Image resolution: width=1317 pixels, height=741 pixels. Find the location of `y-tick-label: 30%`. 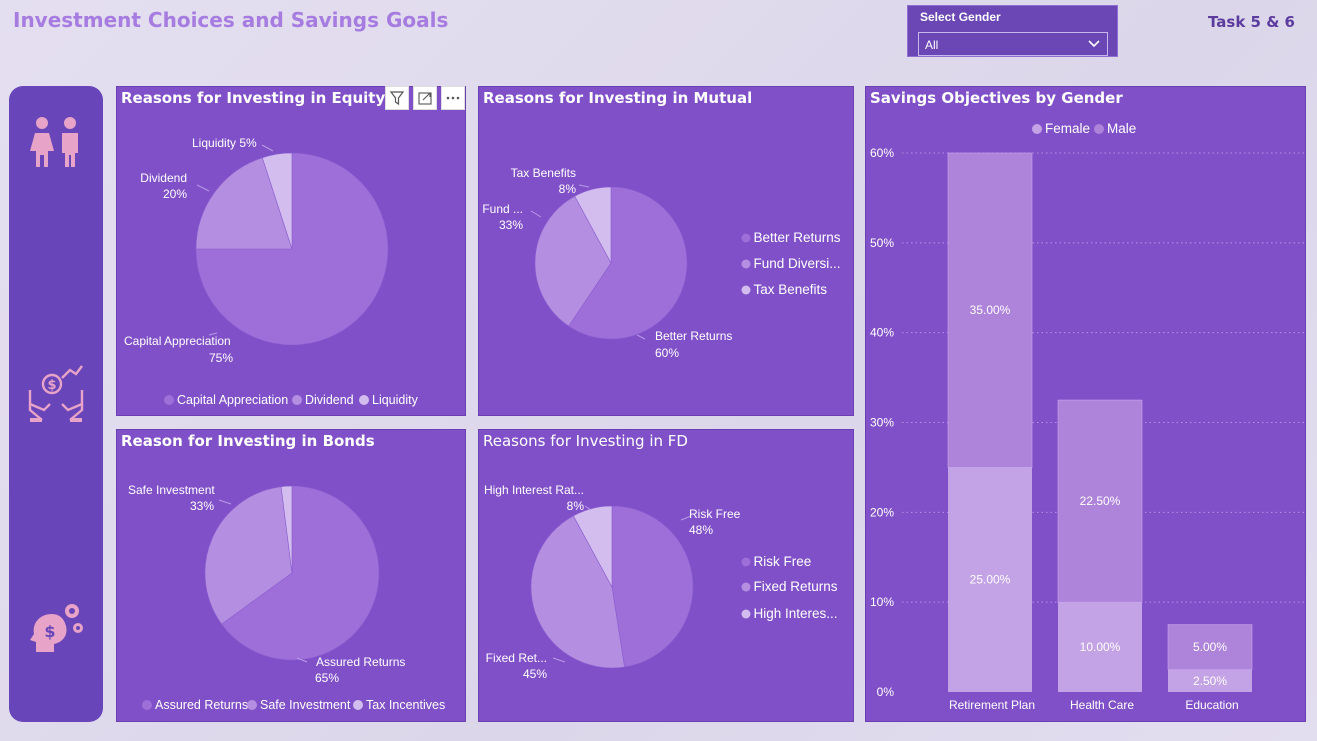

y-tick-label: 30% is located at coordinates (882, 423).